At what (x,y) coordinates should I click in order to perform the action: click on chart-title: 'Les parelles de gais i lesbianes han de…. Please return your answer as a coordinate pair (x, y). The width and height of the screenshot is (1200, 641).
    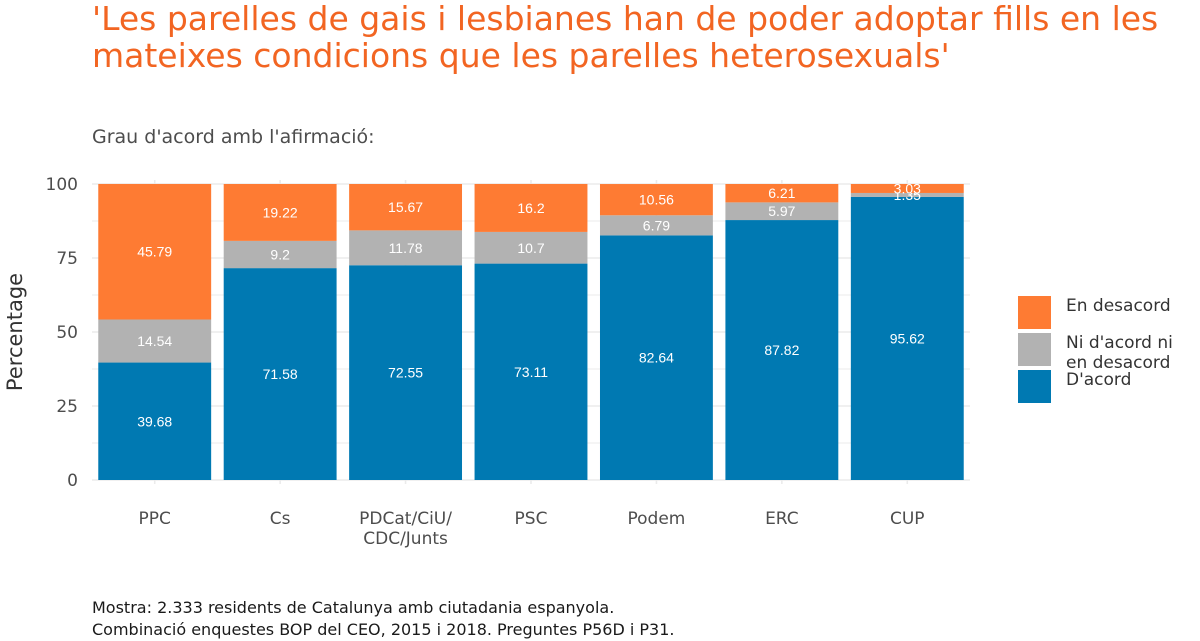
    Looking at the image, I should click on (625, 37).